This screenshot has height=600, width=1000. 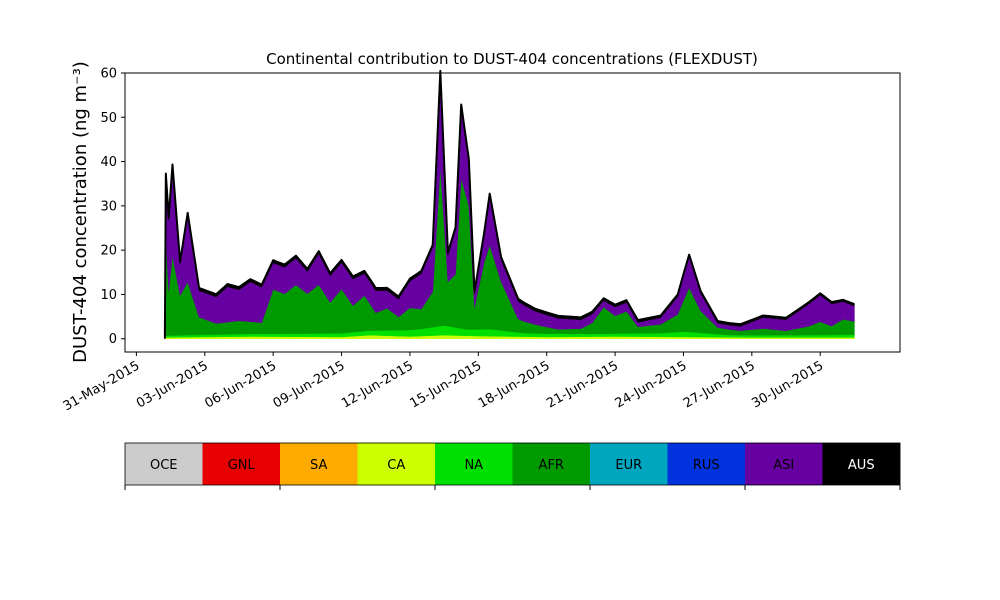 What do you see at coordinates (240, 384) in the screenshot?
I see `x-tick-label: 06-Jun-2015` at bounding box center [240, 384].